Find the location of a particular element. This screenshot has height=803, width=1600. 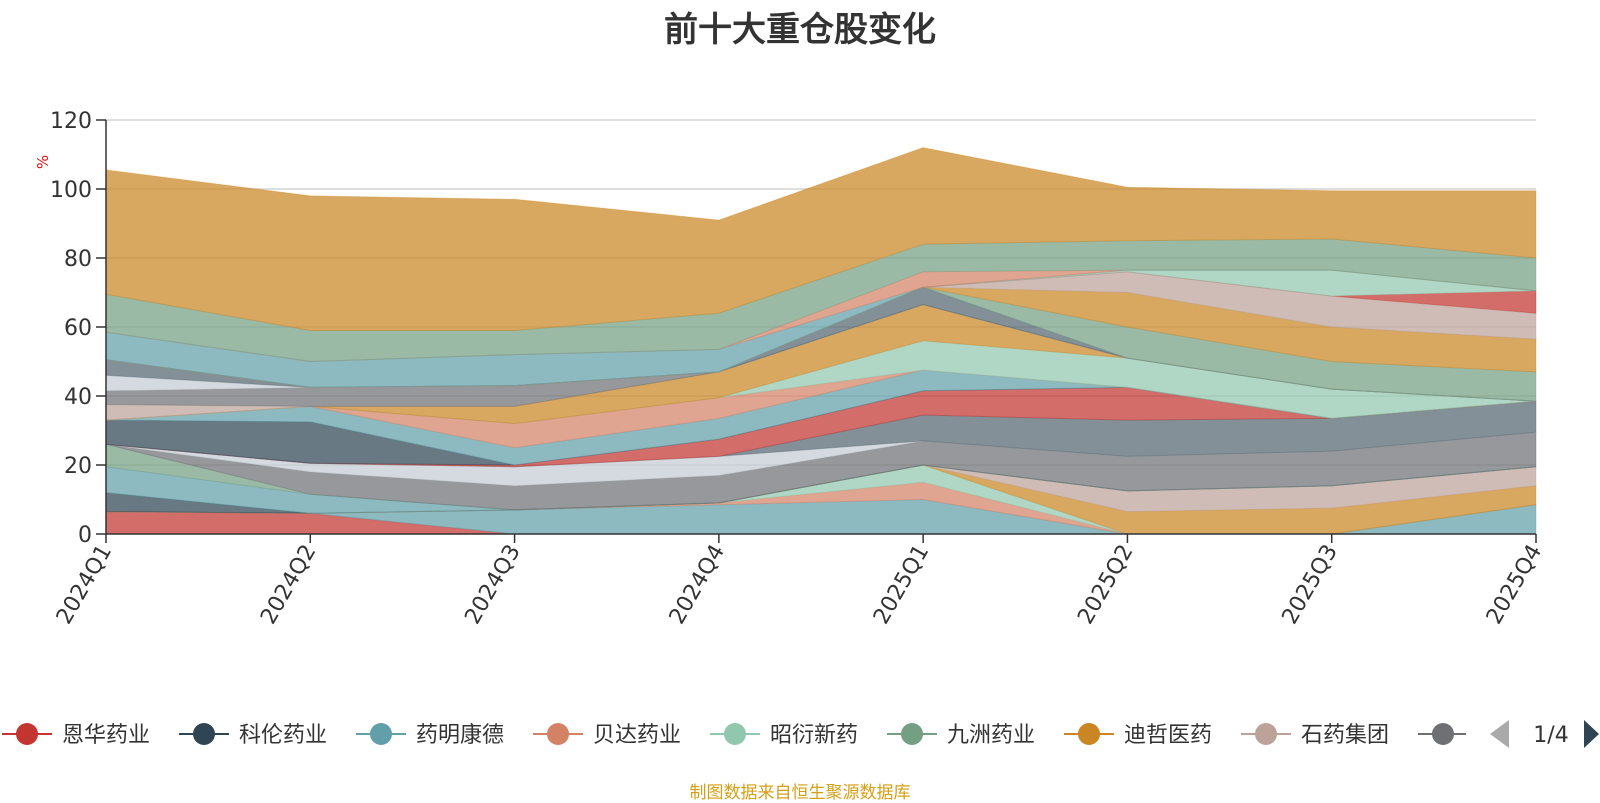

legend-overflow-mask is located at coordinates (1533, 735).